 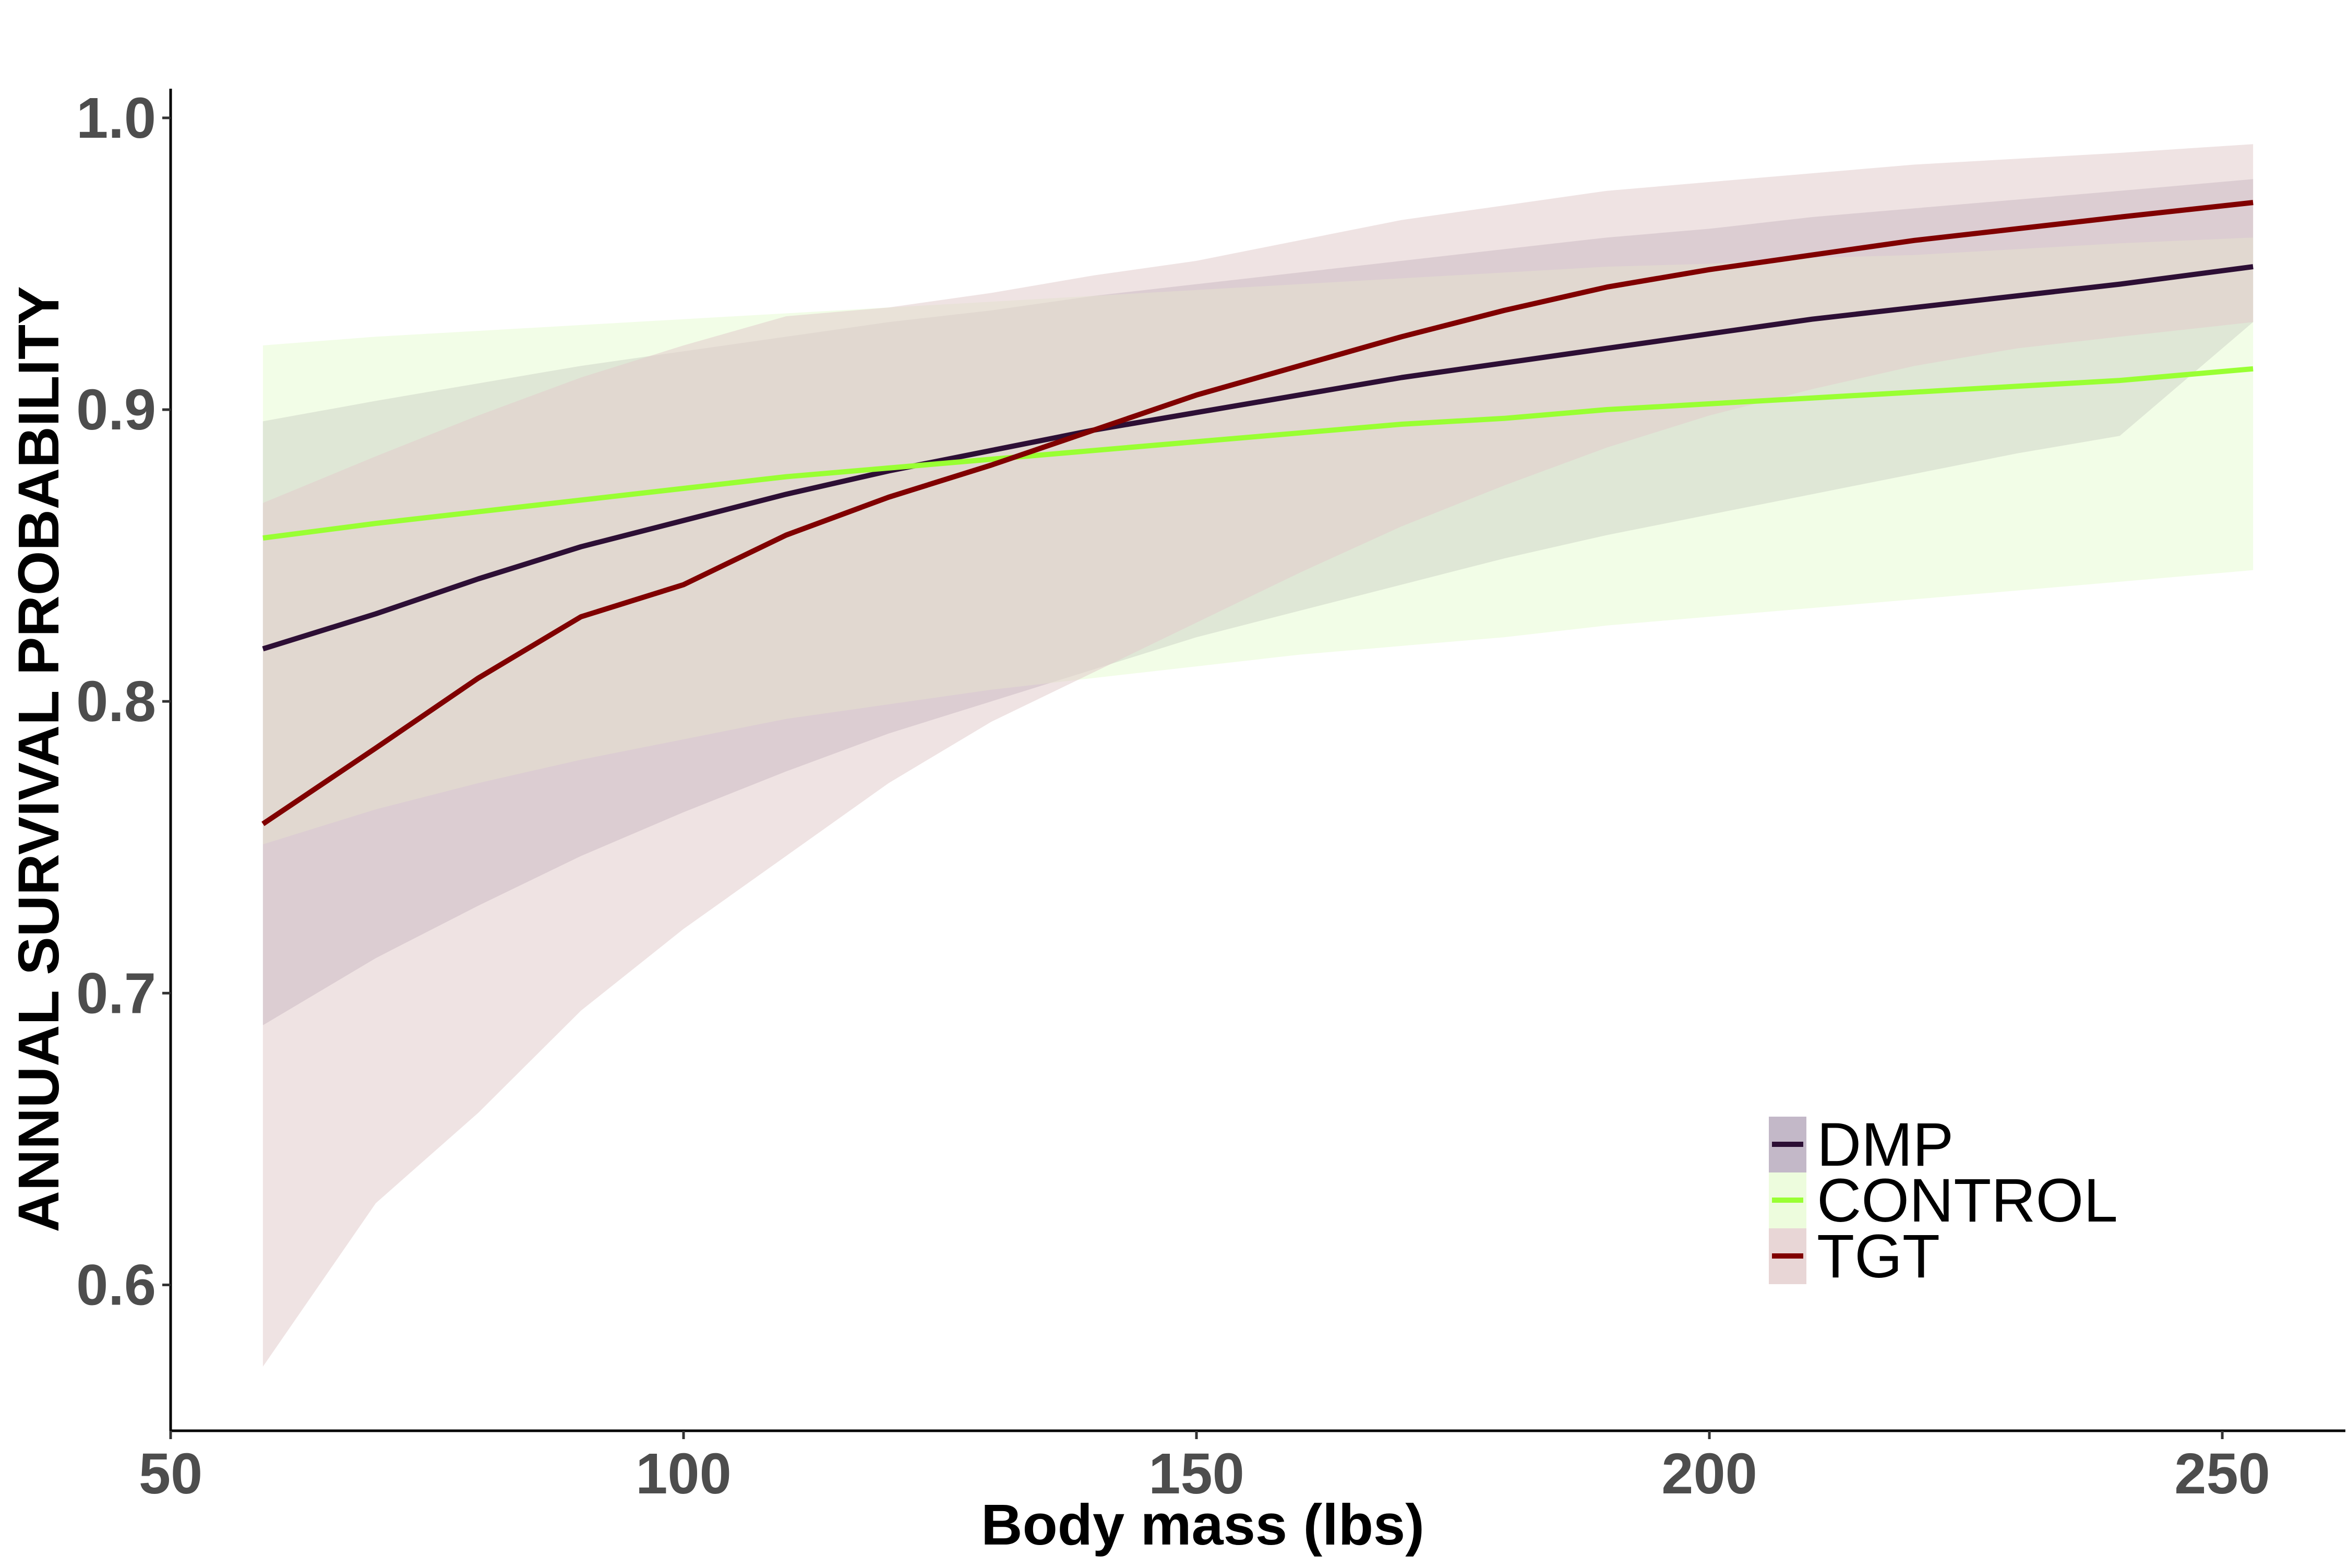 What do you see at coordinates (116, 993) in the screenshot?
I see `y-tick-label: 0.7` at bounding box center [116, 993].